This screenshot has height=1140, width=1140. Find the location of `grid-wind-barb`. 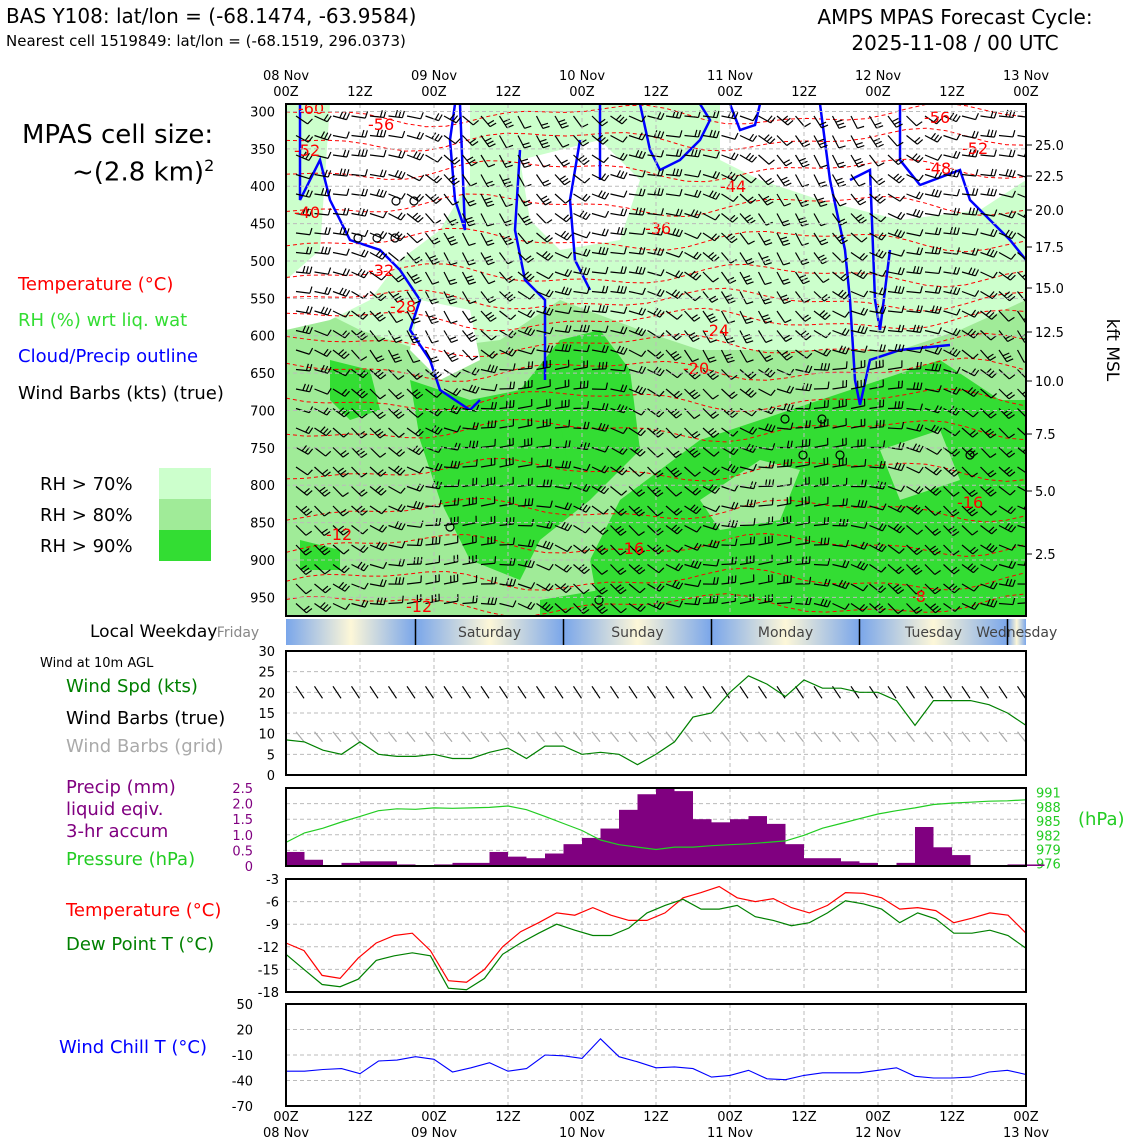

grid-wind-barb is located at coordinates (744, 737).